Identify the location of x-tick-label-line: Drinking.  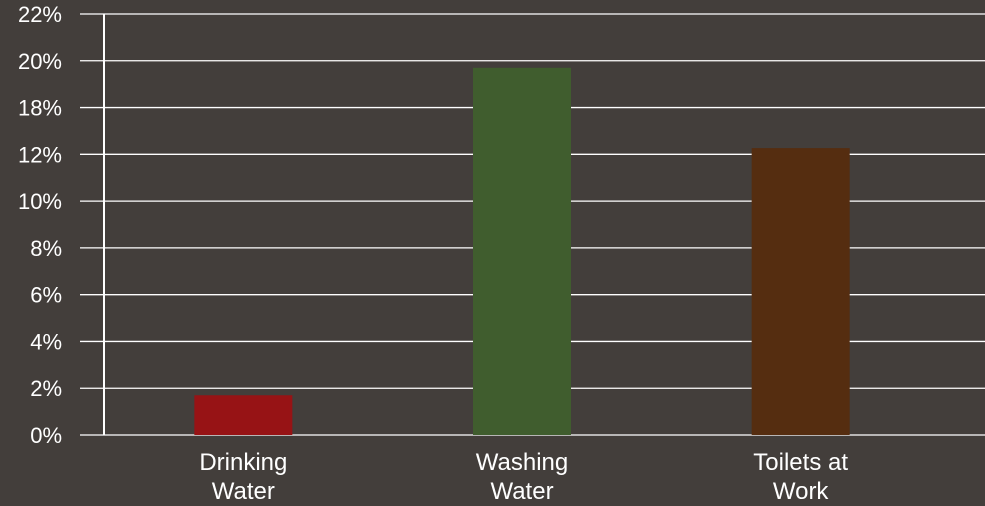
(243, 462).